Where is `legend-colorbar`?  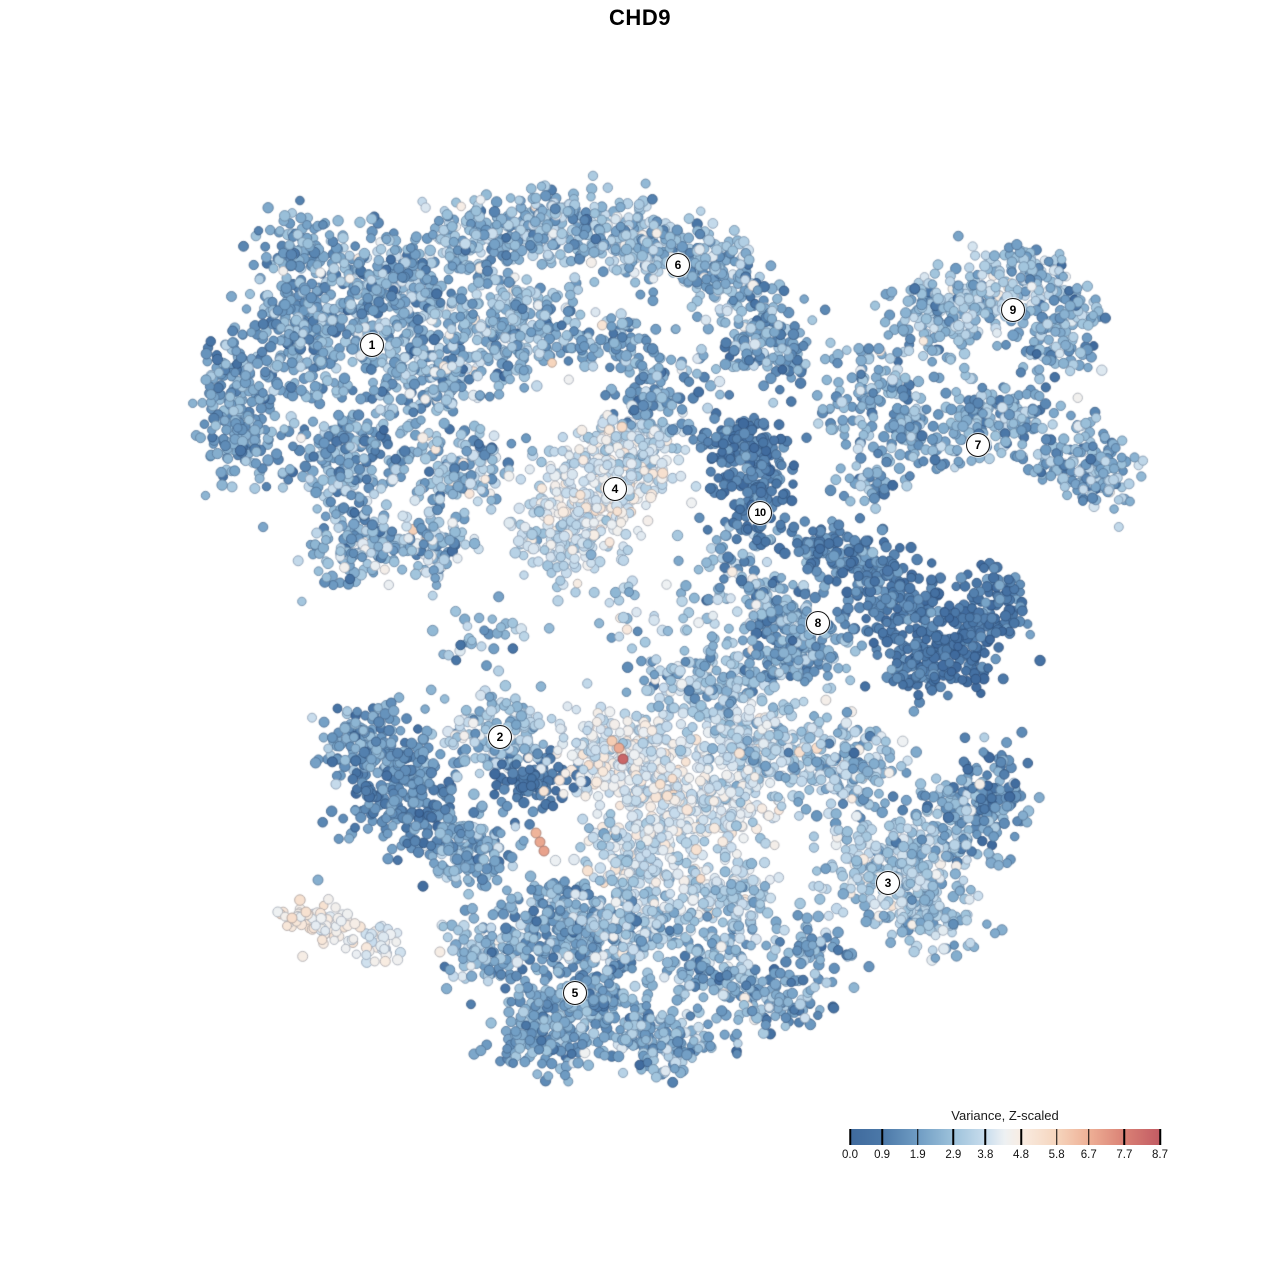
legend-colorbar is located at coordinates (1005, 1137).